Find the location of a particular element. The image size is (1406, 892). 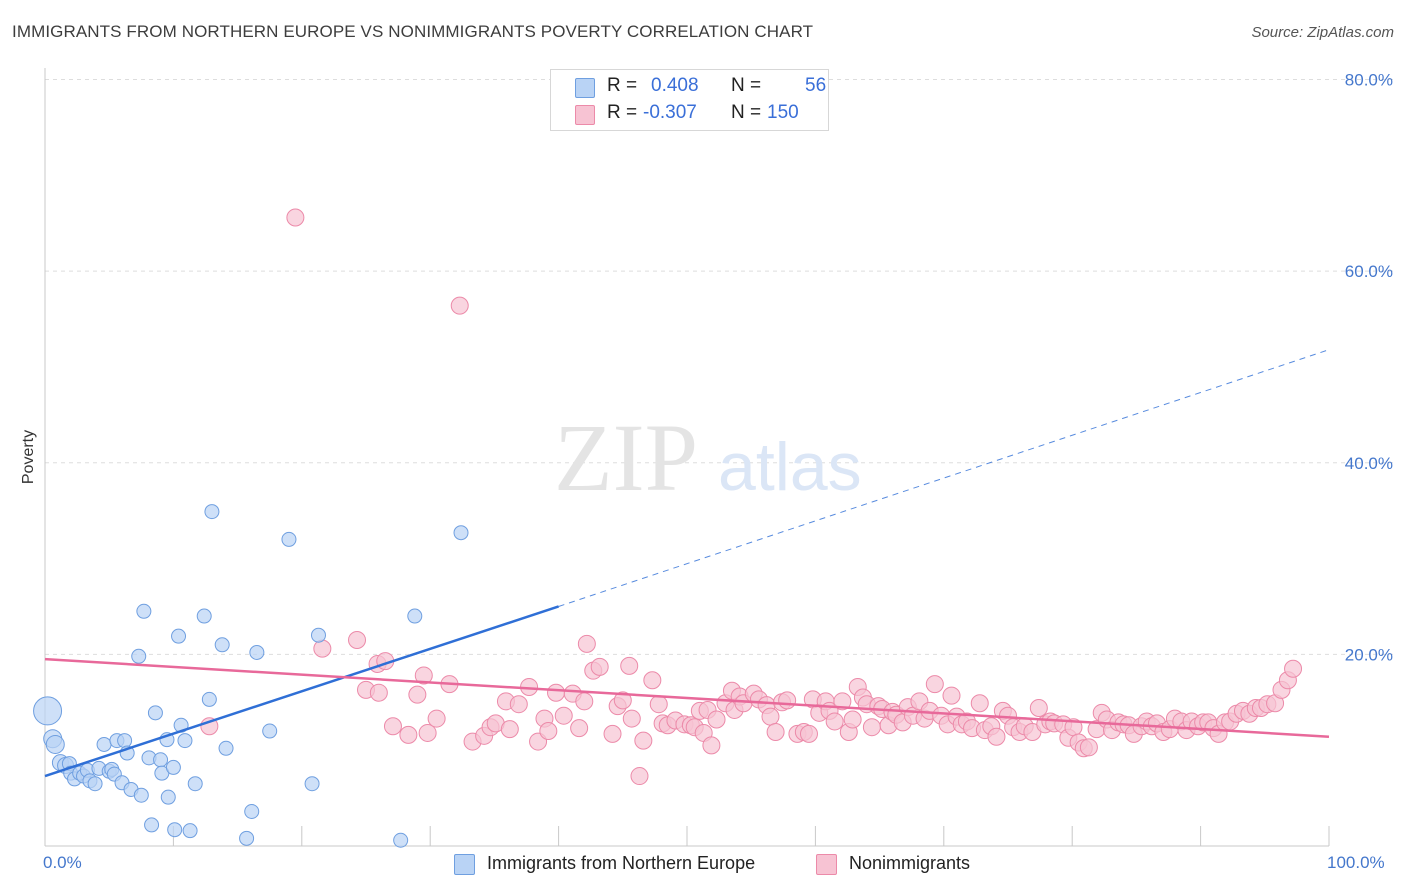

legend-r-value: -0.307 is located at coordinates (670, 112).